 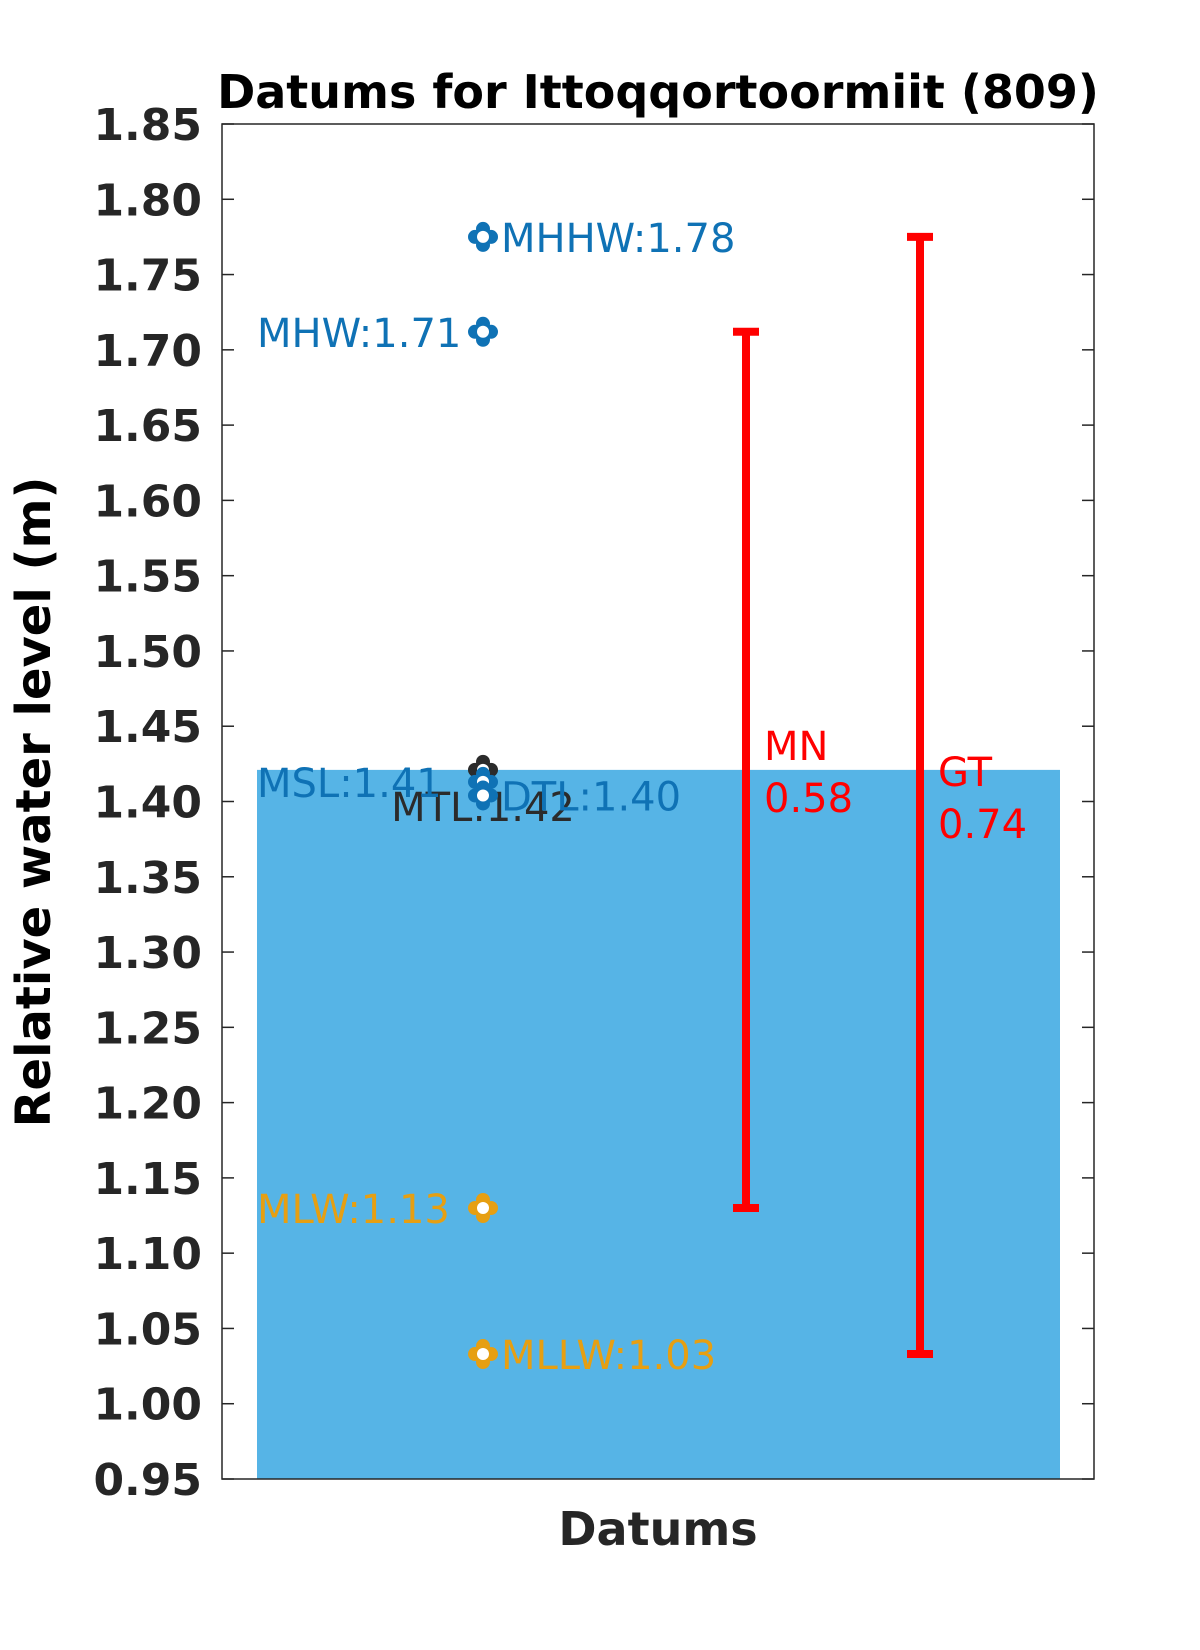 I want to click on mhw-marker, so click(x=483, y=331).